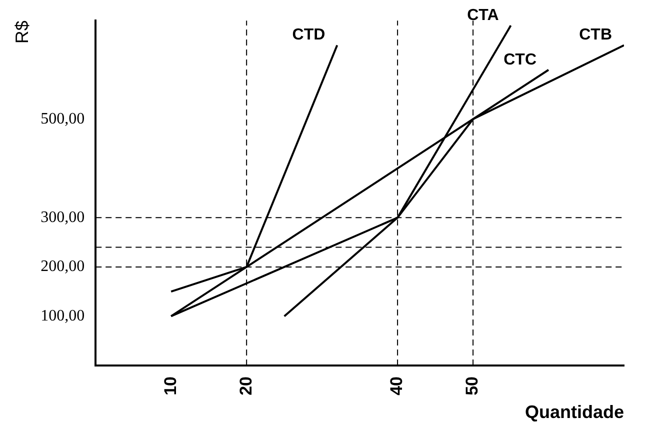 This screenshot has width=652, height=437. Describe the element at coordinates (62, 217) in the screenshot. I see `y-tick-label: 300,00` at that location.